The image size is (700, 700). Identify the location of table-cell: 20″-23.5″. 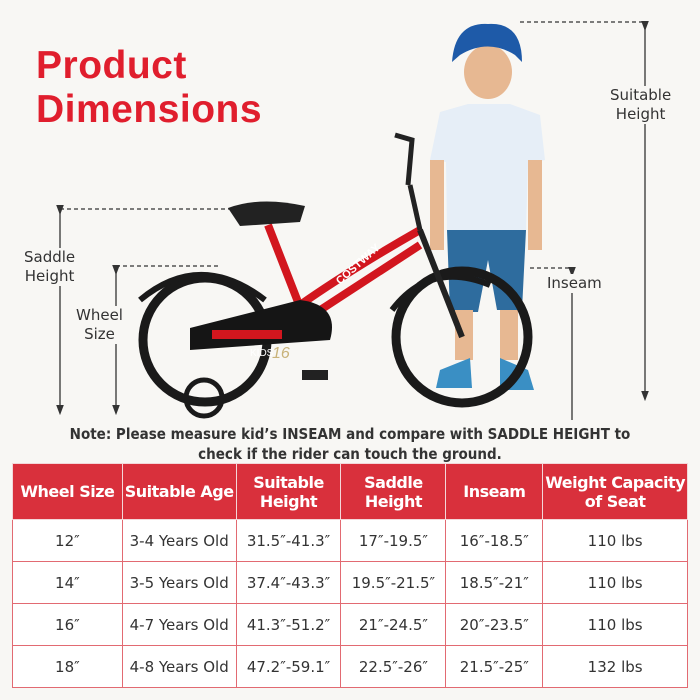
(494, 624).